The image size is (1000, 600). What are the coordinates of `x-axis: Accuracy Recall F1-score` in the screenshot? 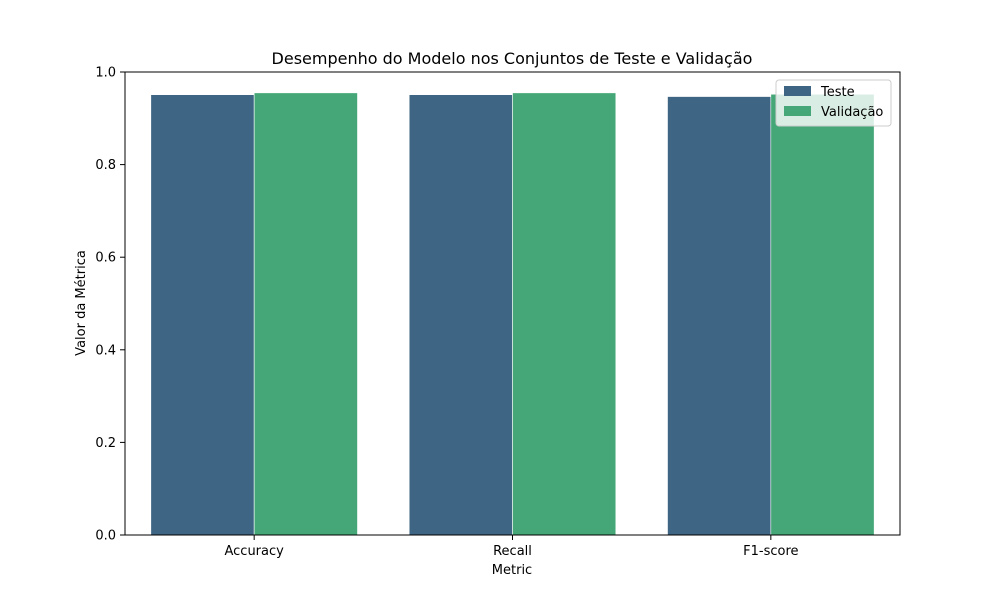 It's located at (511, 547).